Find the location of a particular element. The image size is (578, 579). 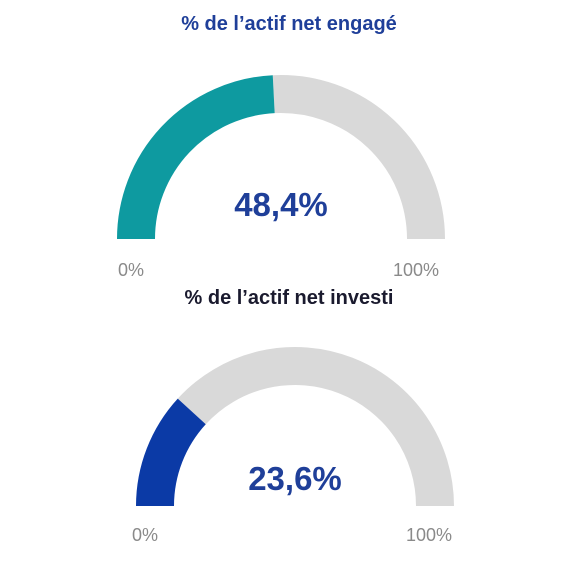

gauge-title: % de l’actif net investi is located at coordinates (289, 298).